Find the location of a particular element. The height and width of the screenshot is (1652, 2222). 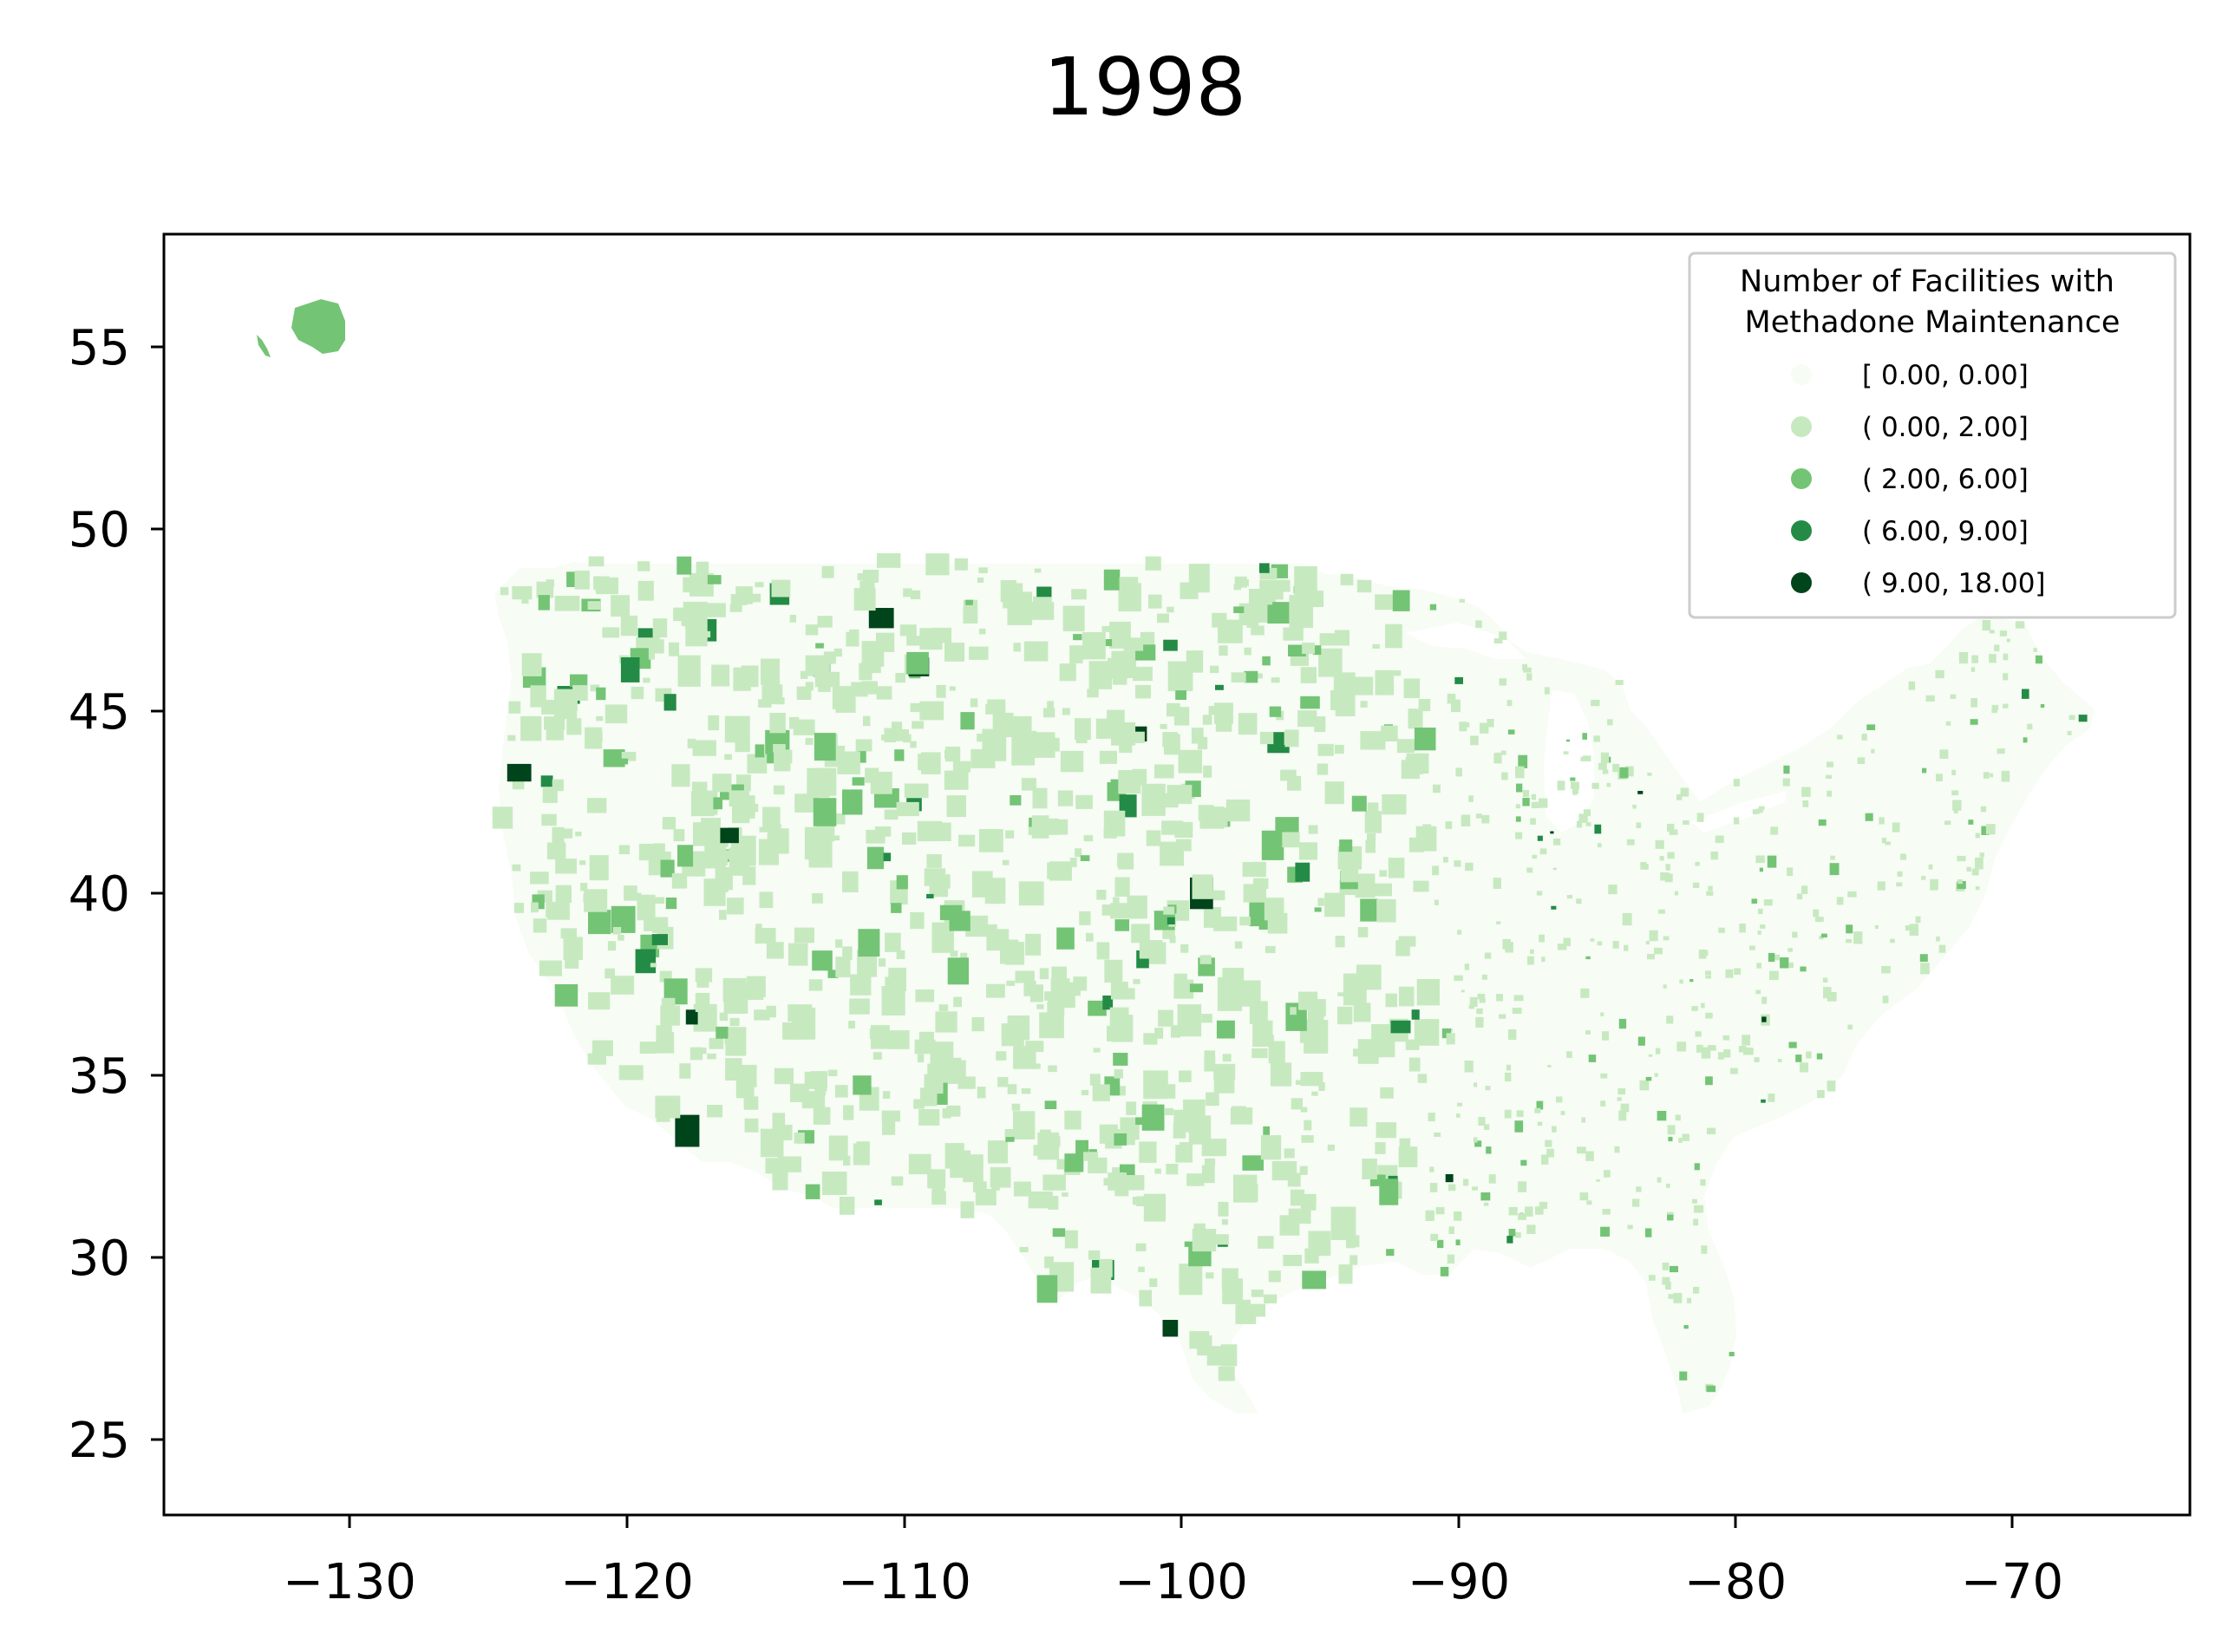

alaska-island is located at coordinates (264, 346).